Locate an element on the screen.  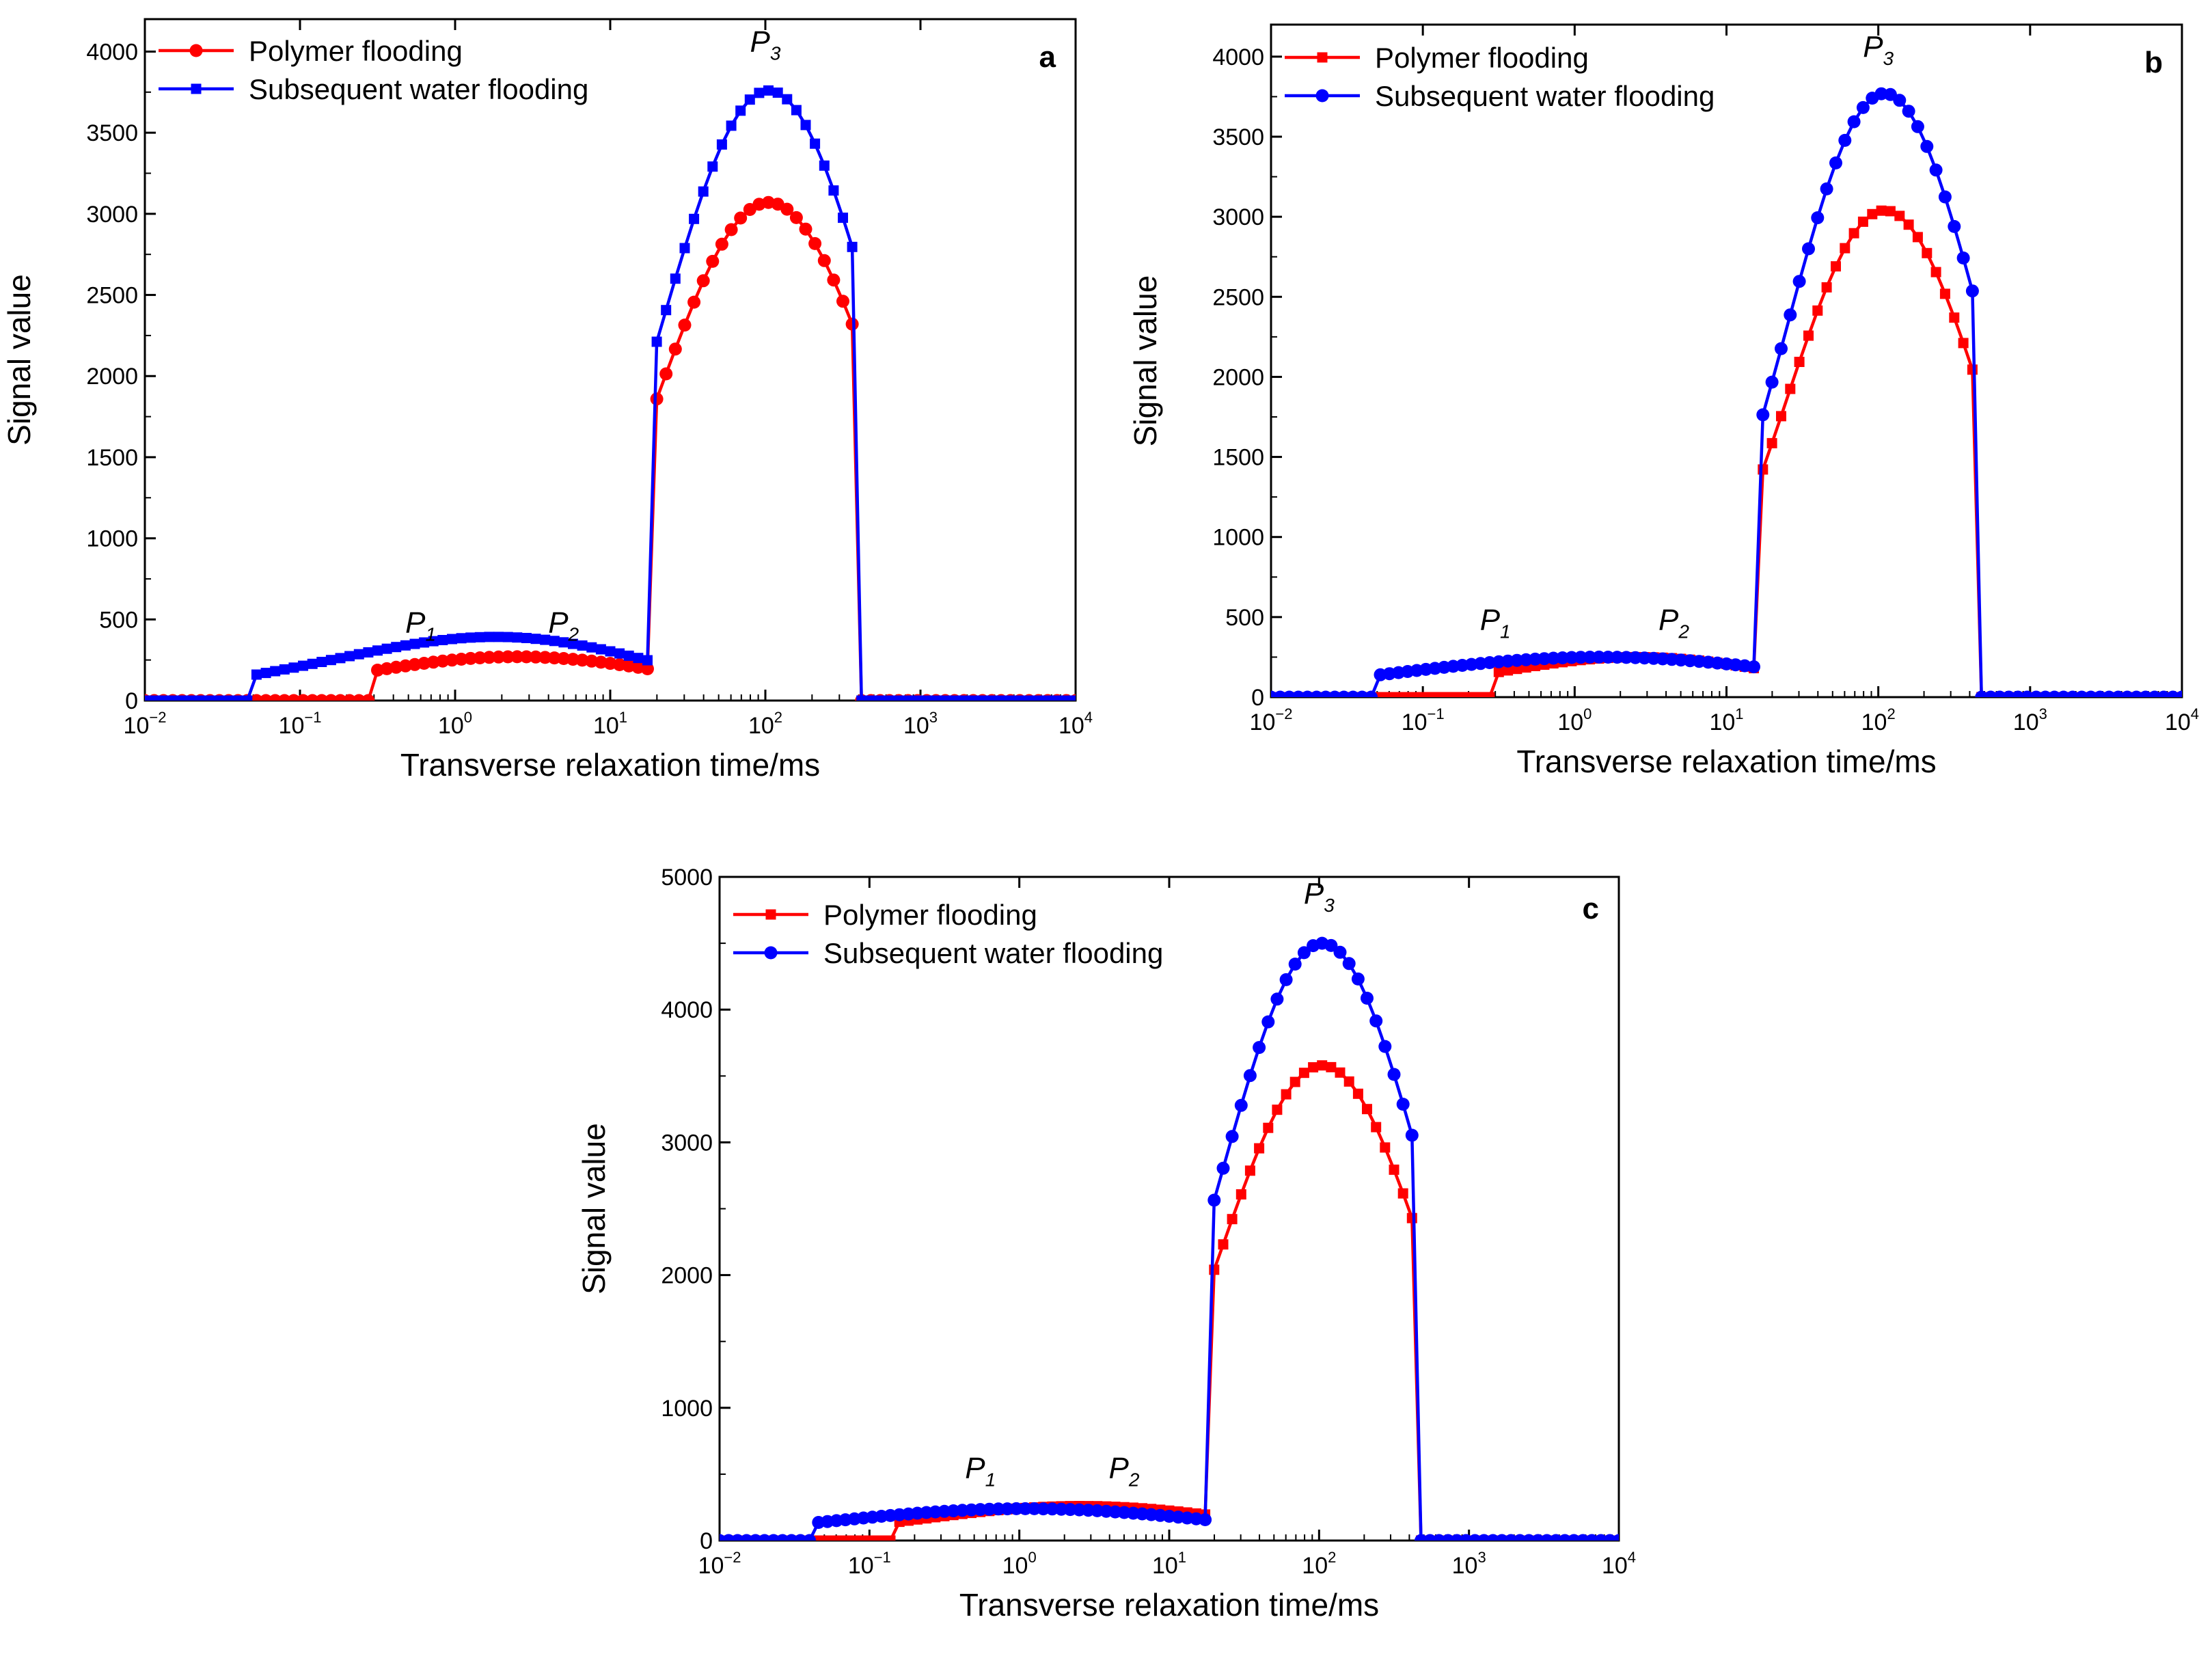
x-tick-label: 10⁻² is located at coordinates (719, 1564).